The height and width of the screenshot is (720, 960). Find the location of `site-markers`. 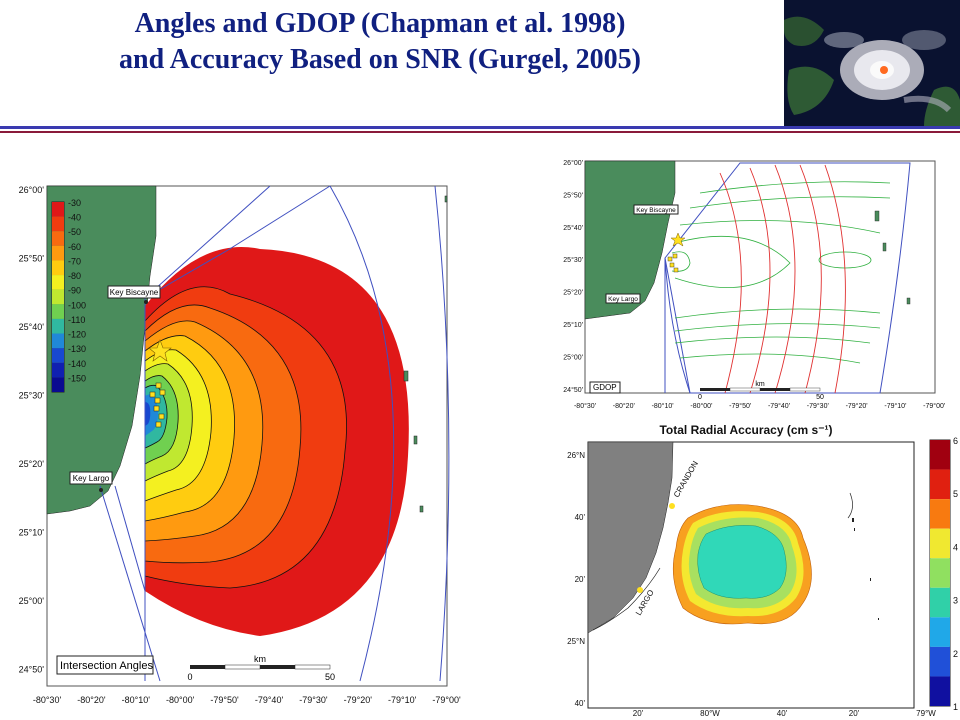

site-markers is located at coordinates (157, 405).